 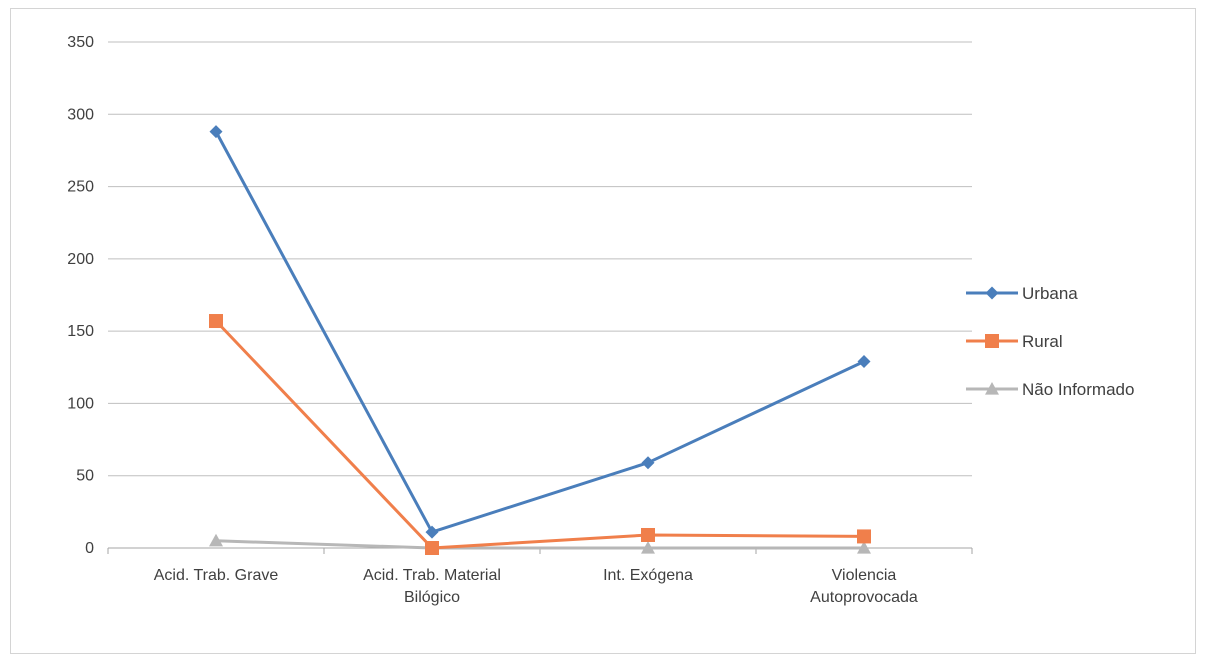 What do you see at coordinates (80, 42) in the screenshot?
I see `y-tick-label: 350` at bounding box center [80, 42].